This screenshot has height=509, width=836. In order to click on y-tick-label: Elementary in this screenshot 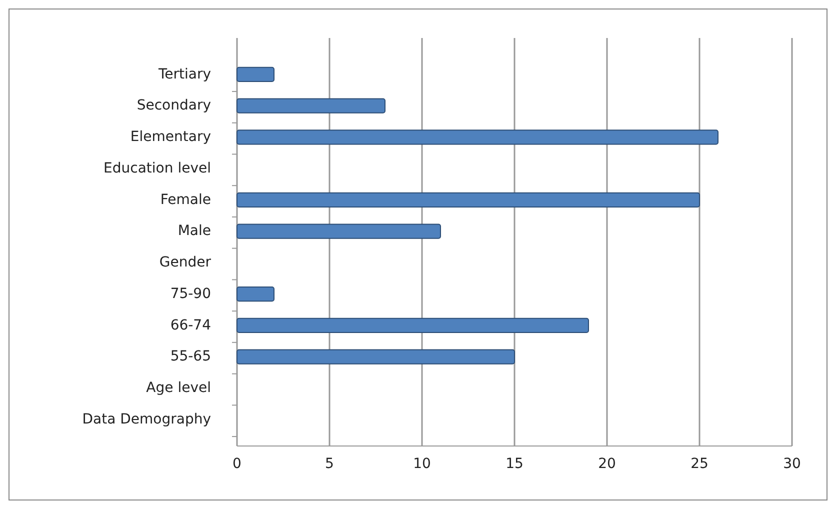, I will do `click(170, 137)`.